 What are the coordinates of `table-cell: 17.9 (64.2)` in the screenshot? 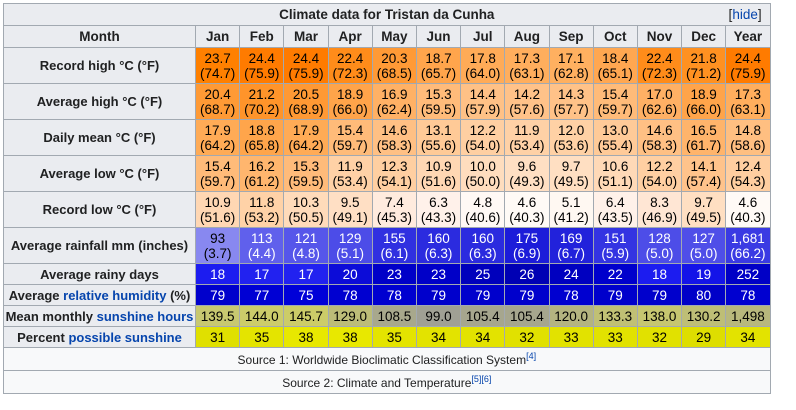 It's located at (306, 137).